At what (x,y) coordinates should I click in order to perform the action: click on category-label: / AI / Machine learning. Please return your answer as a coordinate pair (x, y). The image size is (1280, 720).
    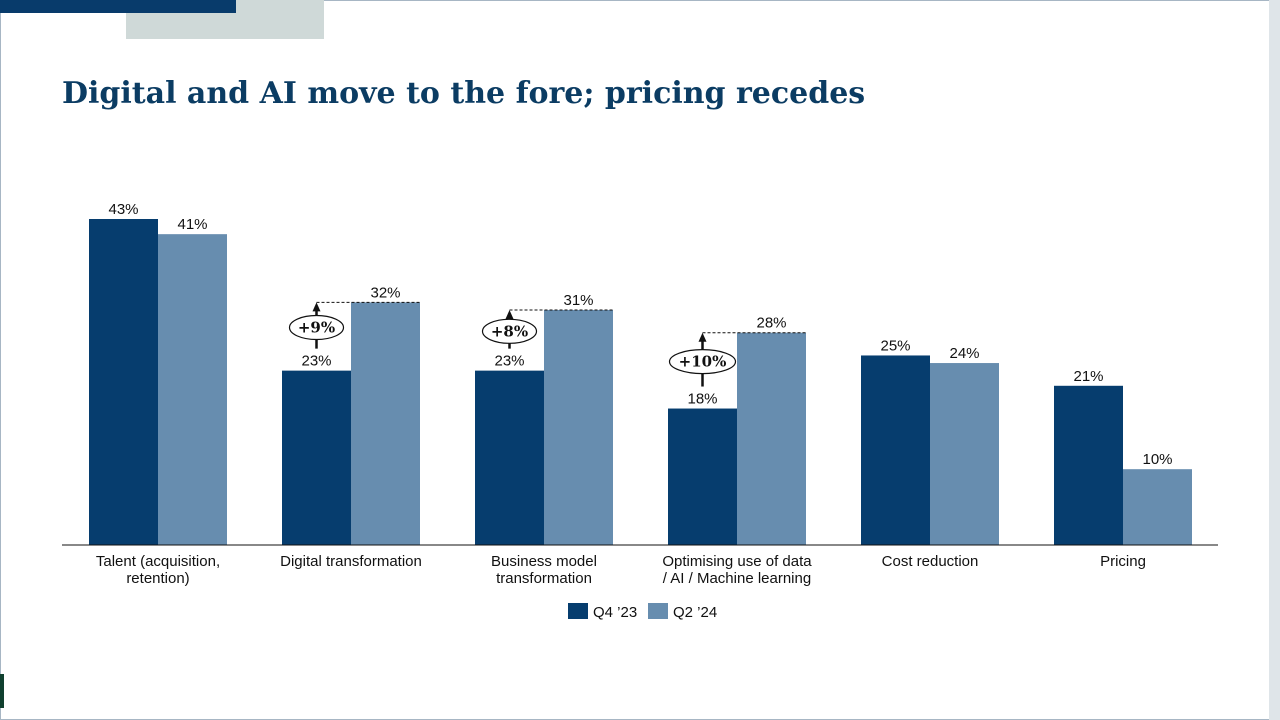
    Looking at the image, I should click on (737, 578).